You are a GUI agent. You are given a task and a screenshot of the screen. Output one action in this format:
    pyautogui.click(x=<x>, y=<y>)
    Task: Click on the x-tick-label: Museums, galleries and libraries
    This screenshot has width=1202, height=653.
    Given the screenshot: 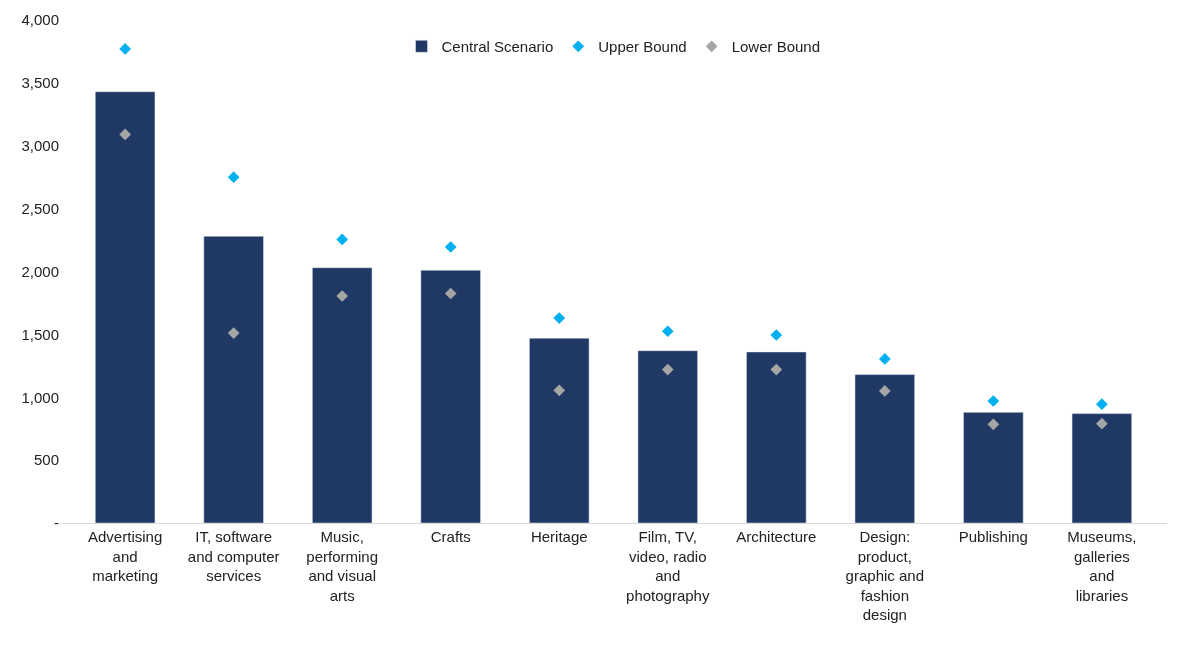 What is the action you would take?
    pyautogui.click(x=1102, y=566)
    